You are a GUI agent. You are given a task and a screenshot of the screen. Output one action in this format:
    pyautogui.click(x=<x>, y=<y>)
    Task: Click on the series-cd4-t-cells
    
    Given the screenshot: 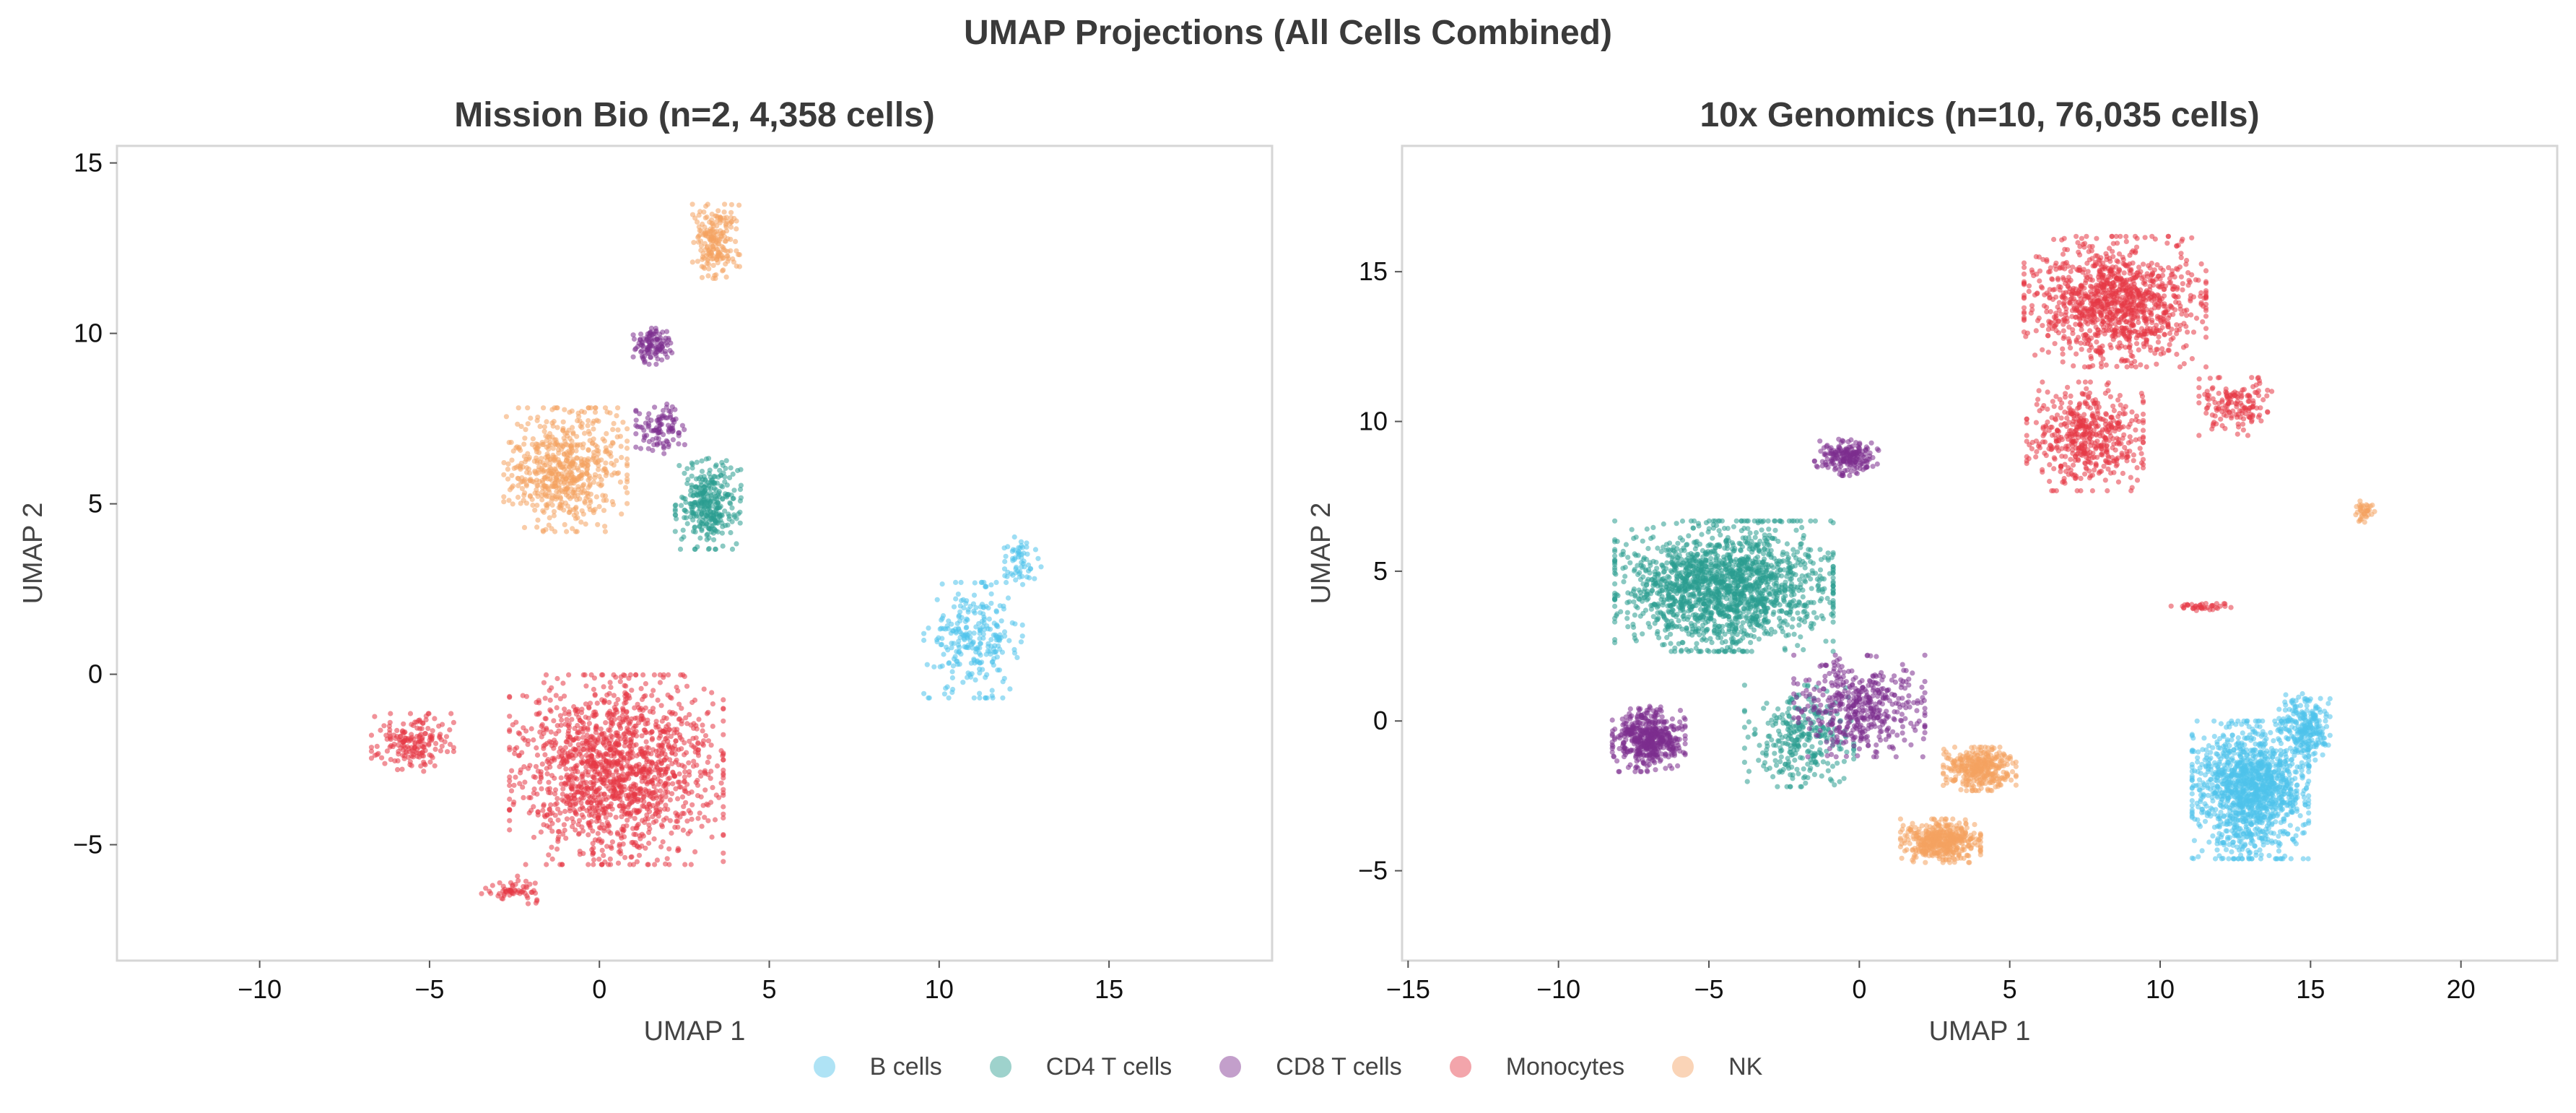 What is the action you would take?
    pyautogui.click(x=708, y=504)
    